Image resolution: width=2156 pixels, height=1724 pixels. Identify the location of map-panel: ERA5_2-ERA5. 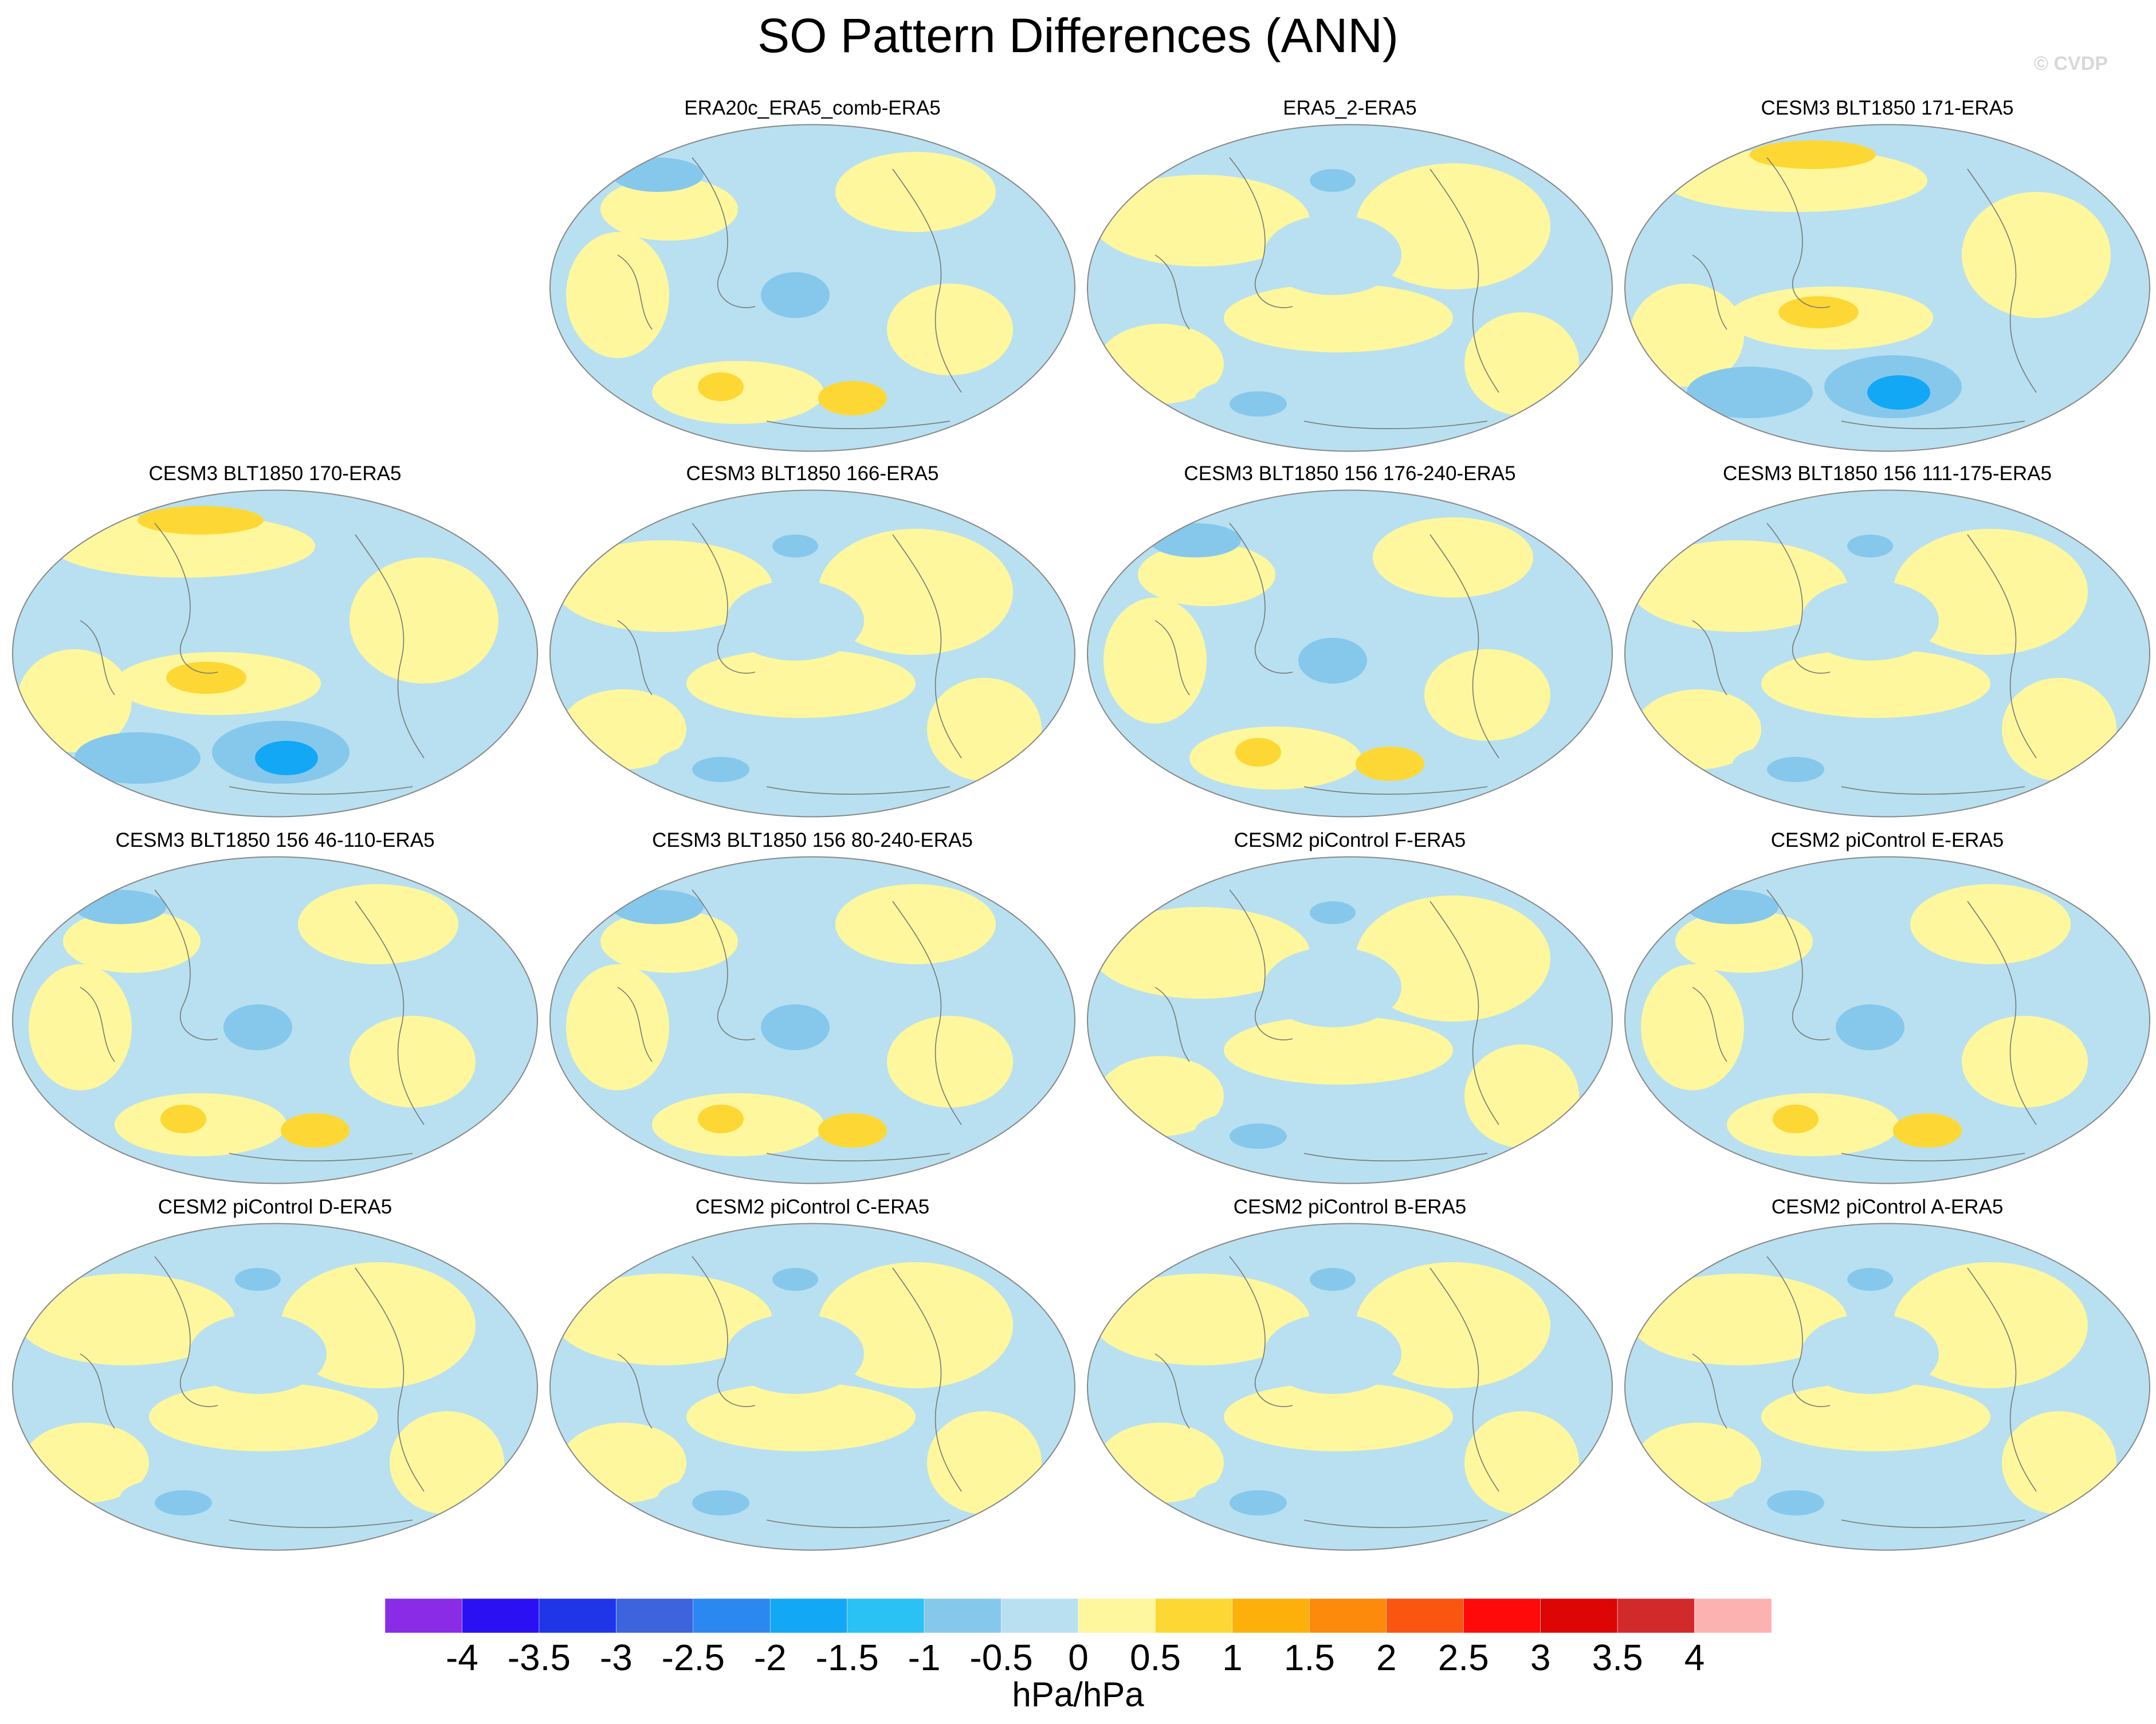
(1350, 277).